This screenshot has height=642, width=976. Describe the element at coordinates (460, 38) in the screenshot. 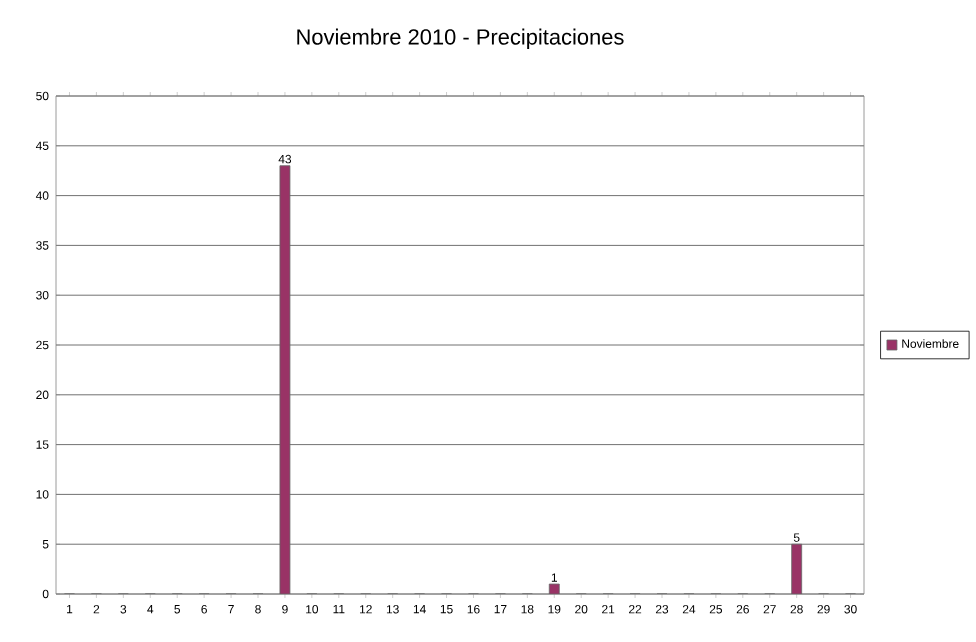

I see `chart-title: Noviembre 2010 - Precipitaciones` at that location.